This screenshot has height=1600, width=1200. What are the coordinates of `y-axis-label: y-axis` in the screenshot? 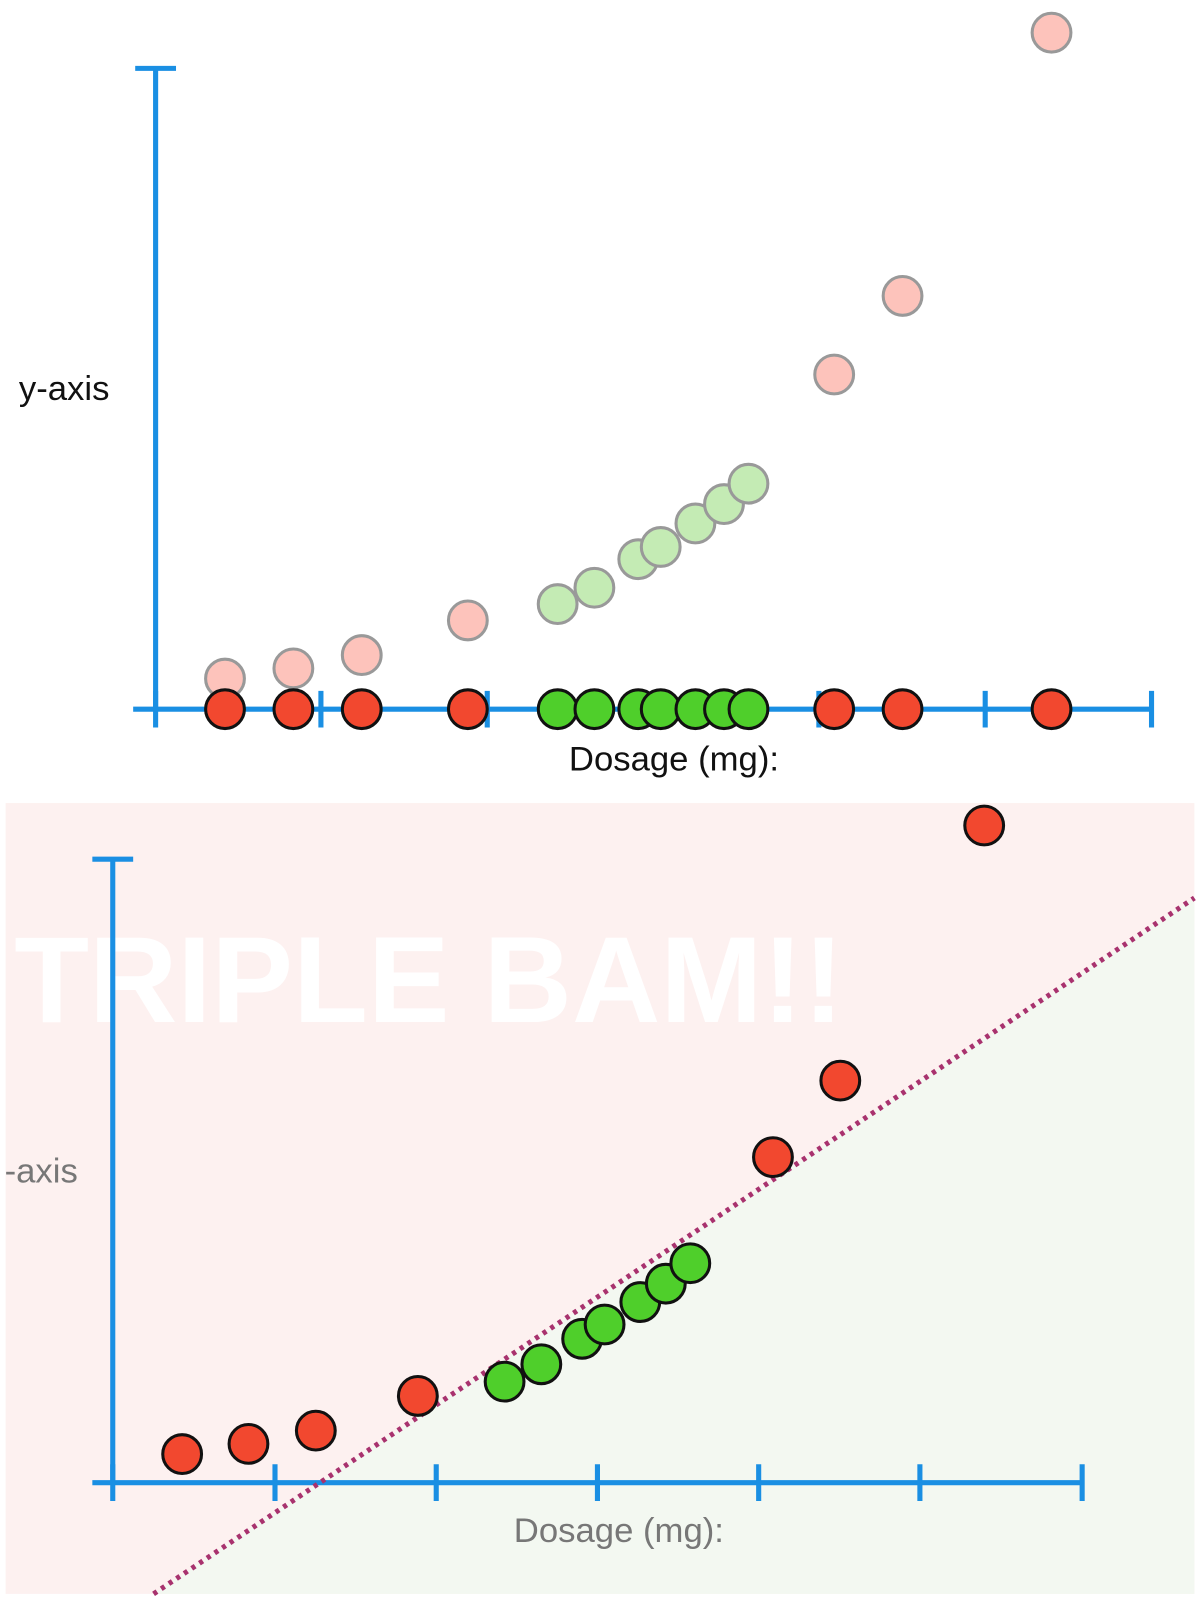 It's located at (64, 389).